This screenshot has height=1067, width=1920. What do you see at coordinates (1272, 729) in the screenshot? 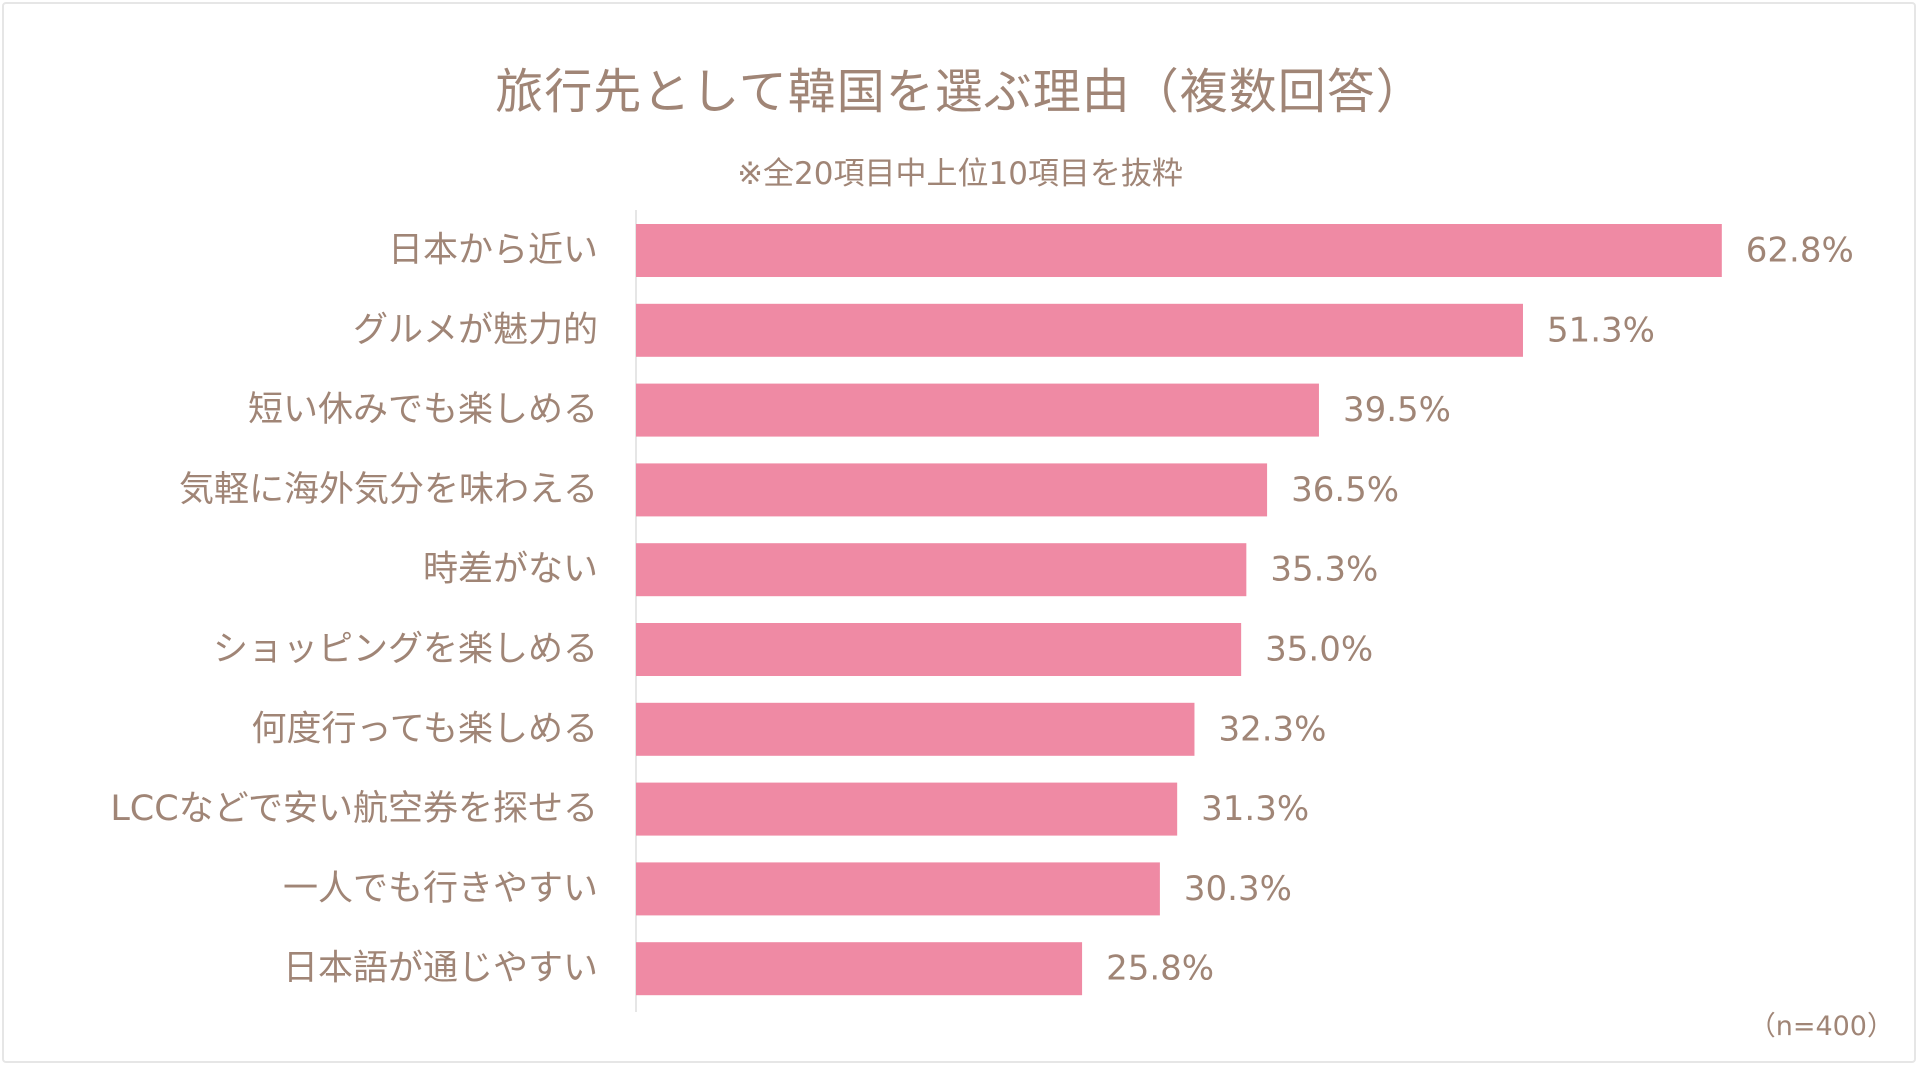
I see `value-label: 32.3%` at bounding box center [1272, 729].